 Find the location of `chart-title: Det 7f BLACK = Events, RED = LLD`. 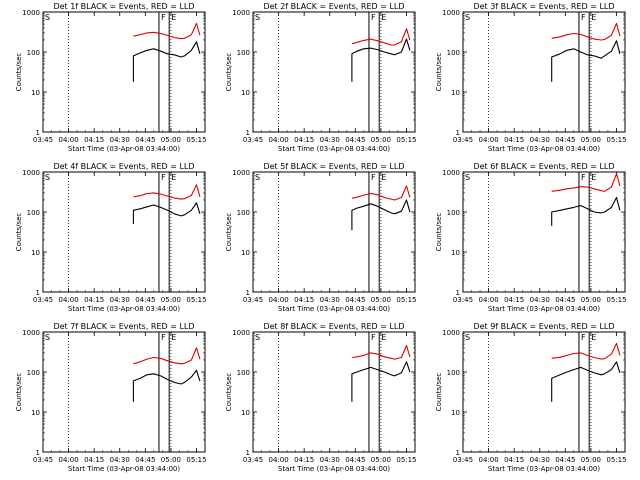

chart-title: Det 7f BLACK = Events, RED = LLD is located at coordinates (123, 326).